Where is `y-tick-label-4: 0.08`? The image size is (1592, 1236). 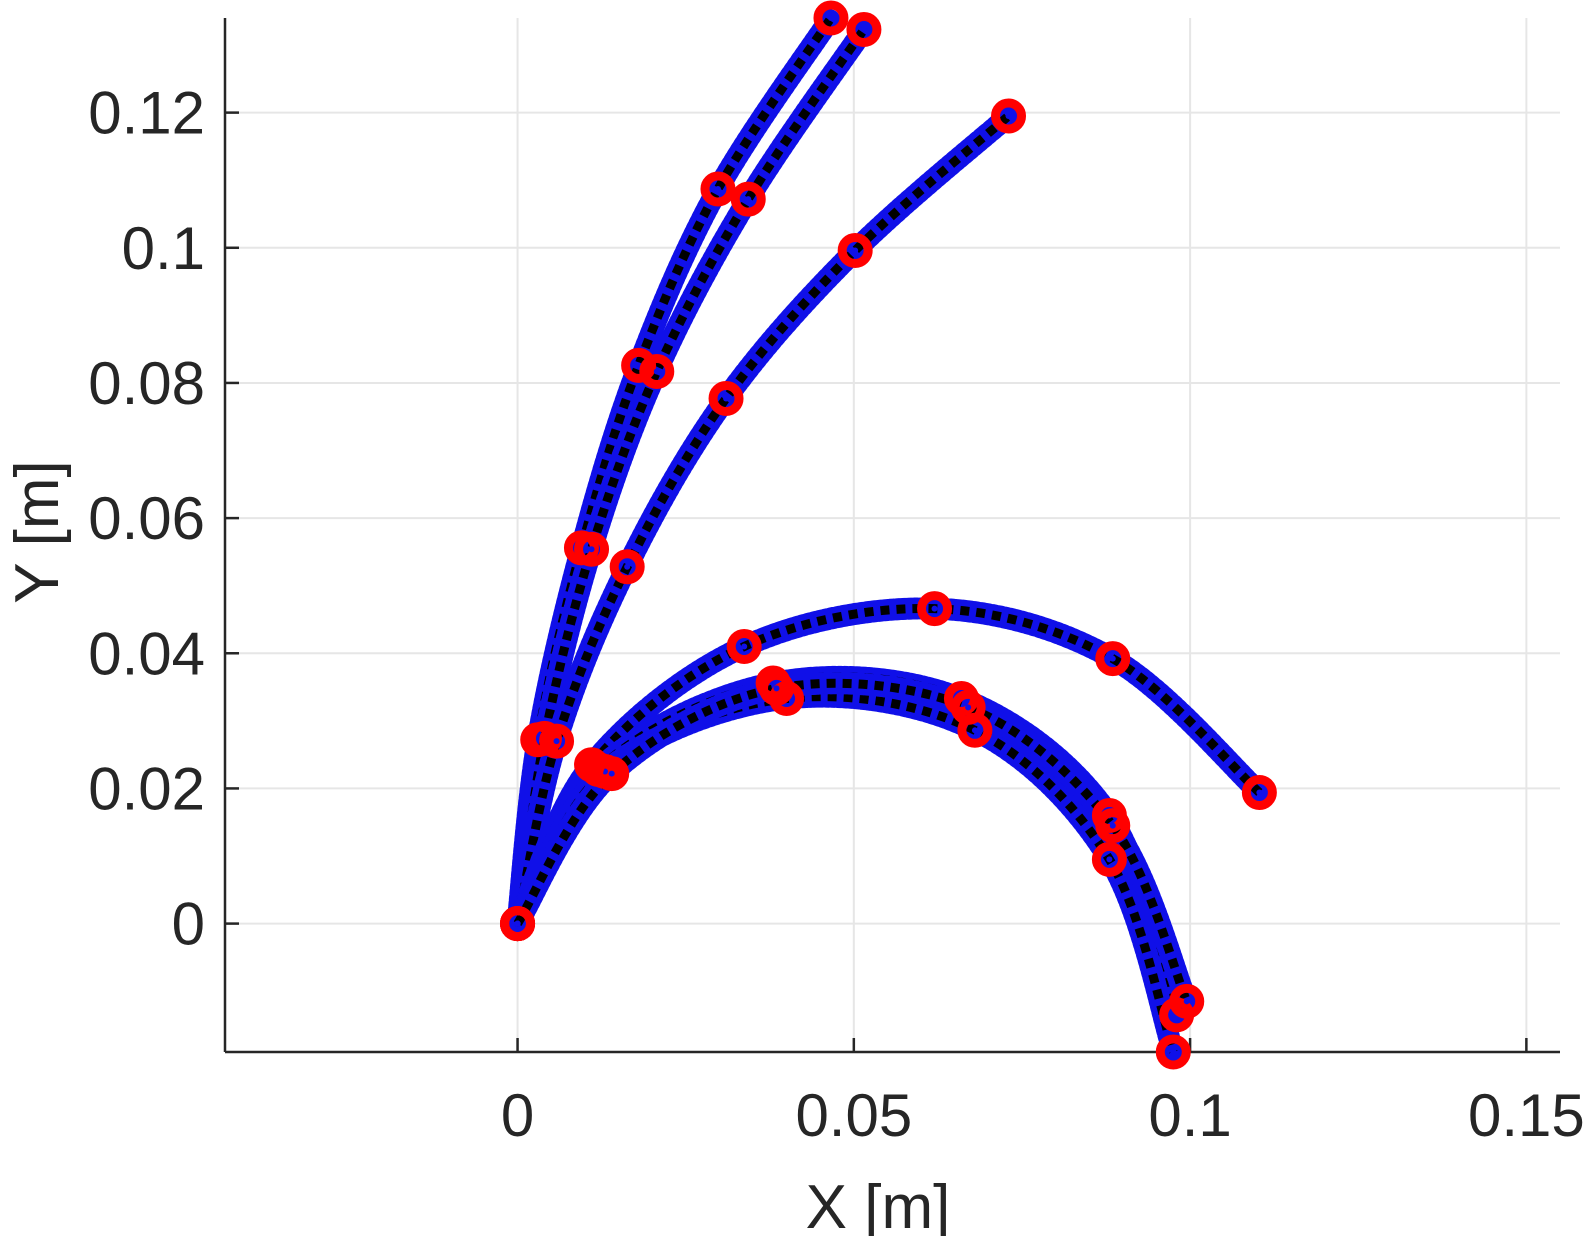
y-tick-label-4: 0.08 is located at coordinates (146, 383).